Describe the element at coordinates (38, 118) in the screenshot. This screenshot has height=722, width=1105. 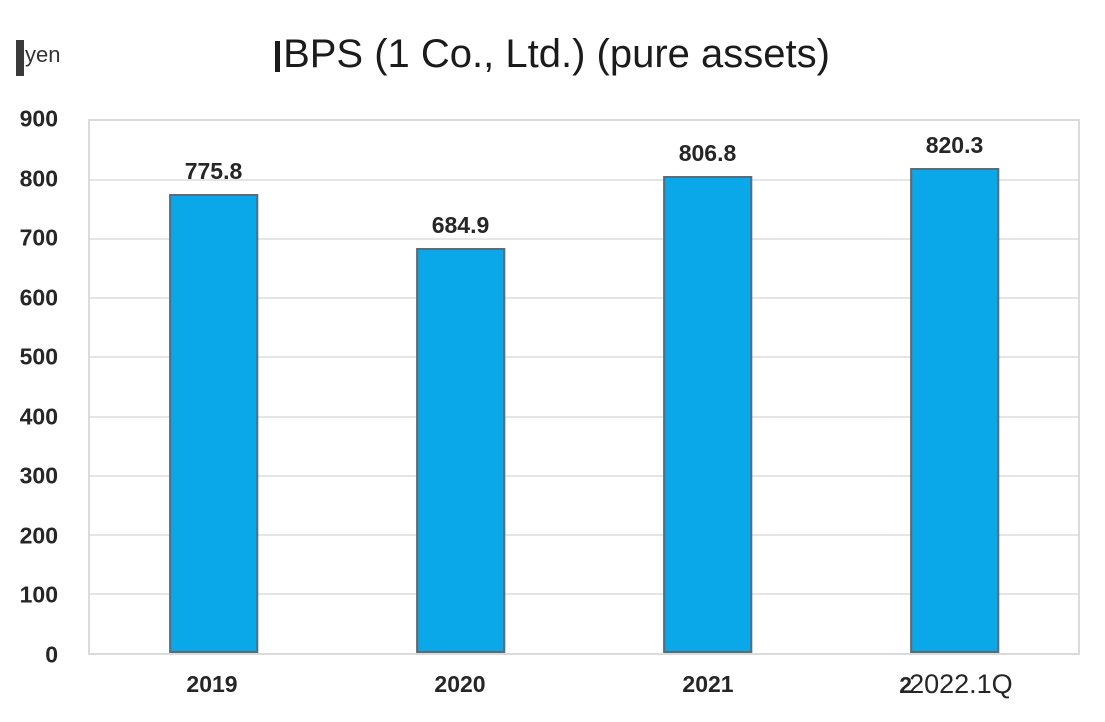
I see `y-axis-tick-label: 900` at that location.